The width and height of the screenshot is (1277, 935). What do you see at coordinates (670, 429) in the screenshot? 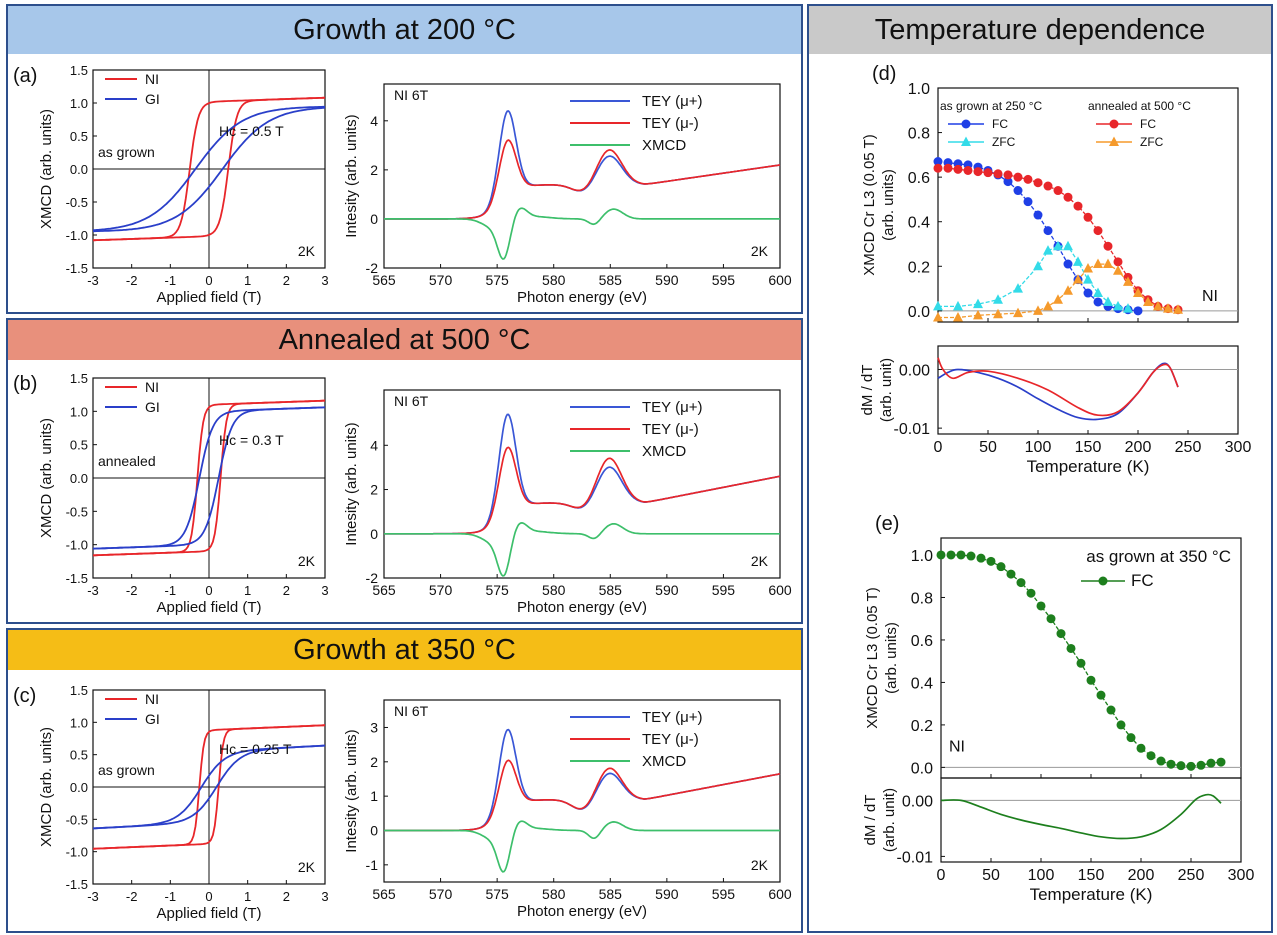
I see `b-spec-legend-label: TEY (μ-)` at bounding box center [670, 429].